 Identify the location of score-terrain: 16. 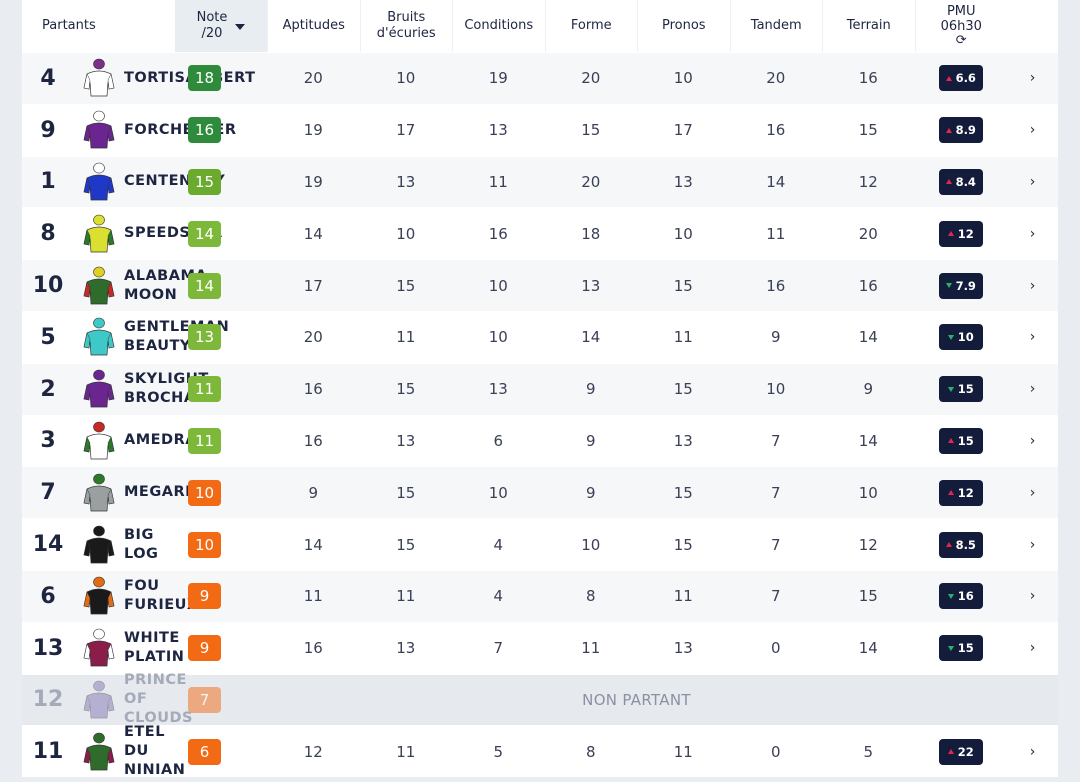
(868, 285).